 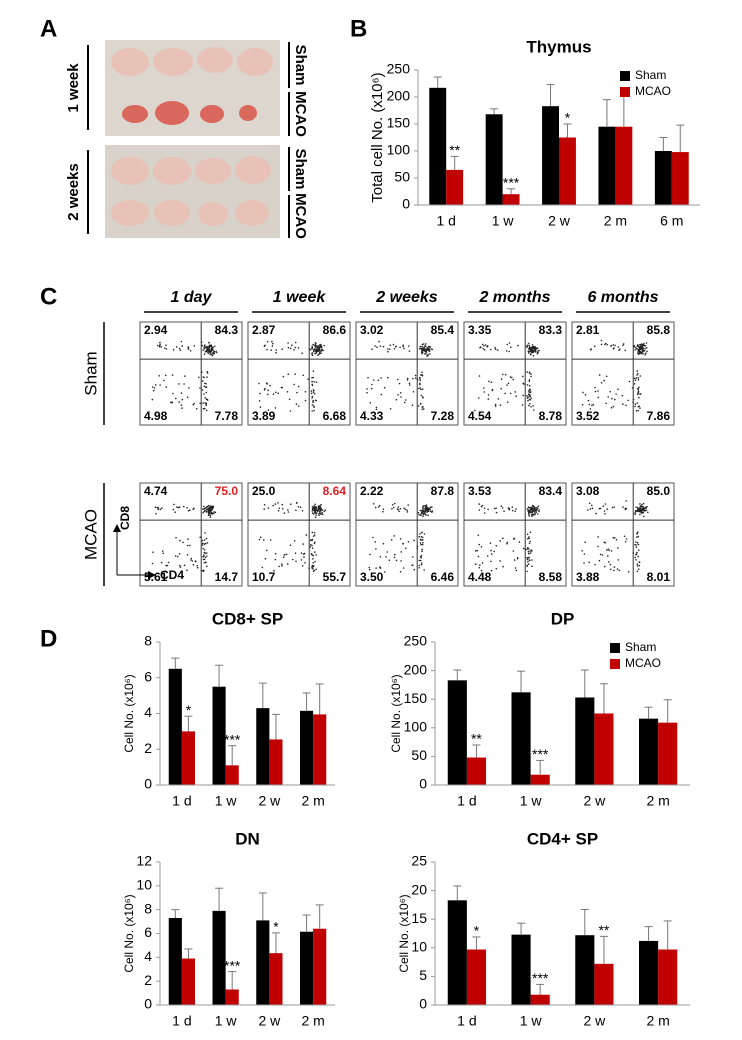 What do you see at coordinates (156, 416) in the screenshot?
I see `quadrant-value: 4.98` at bounding box center [156, 416].